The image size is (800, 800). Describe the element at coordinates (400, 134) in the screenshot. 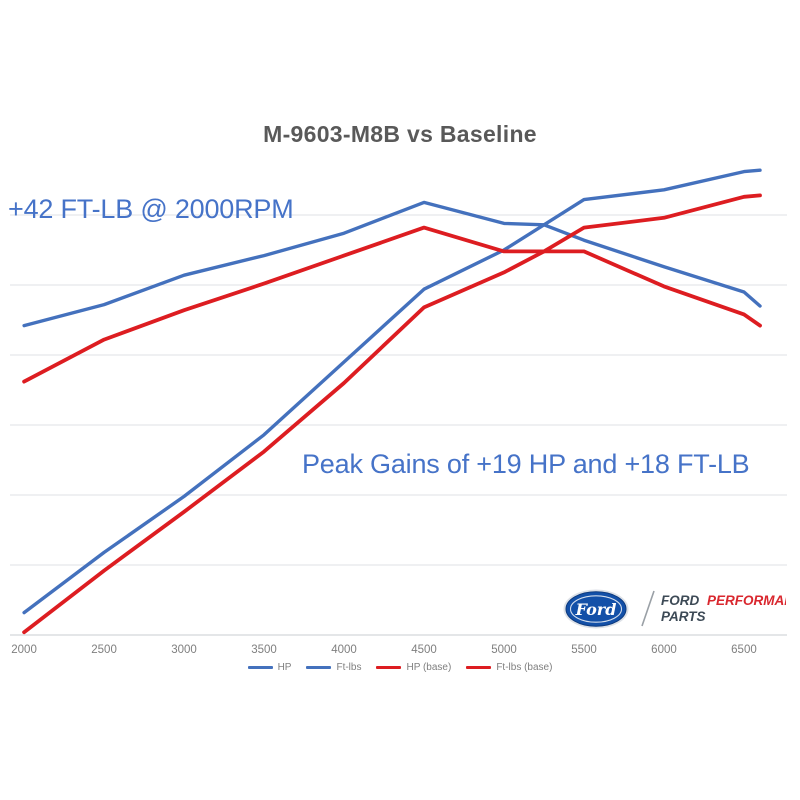

I see `page-title: M-9603-M8B vs Baseline` at that location.